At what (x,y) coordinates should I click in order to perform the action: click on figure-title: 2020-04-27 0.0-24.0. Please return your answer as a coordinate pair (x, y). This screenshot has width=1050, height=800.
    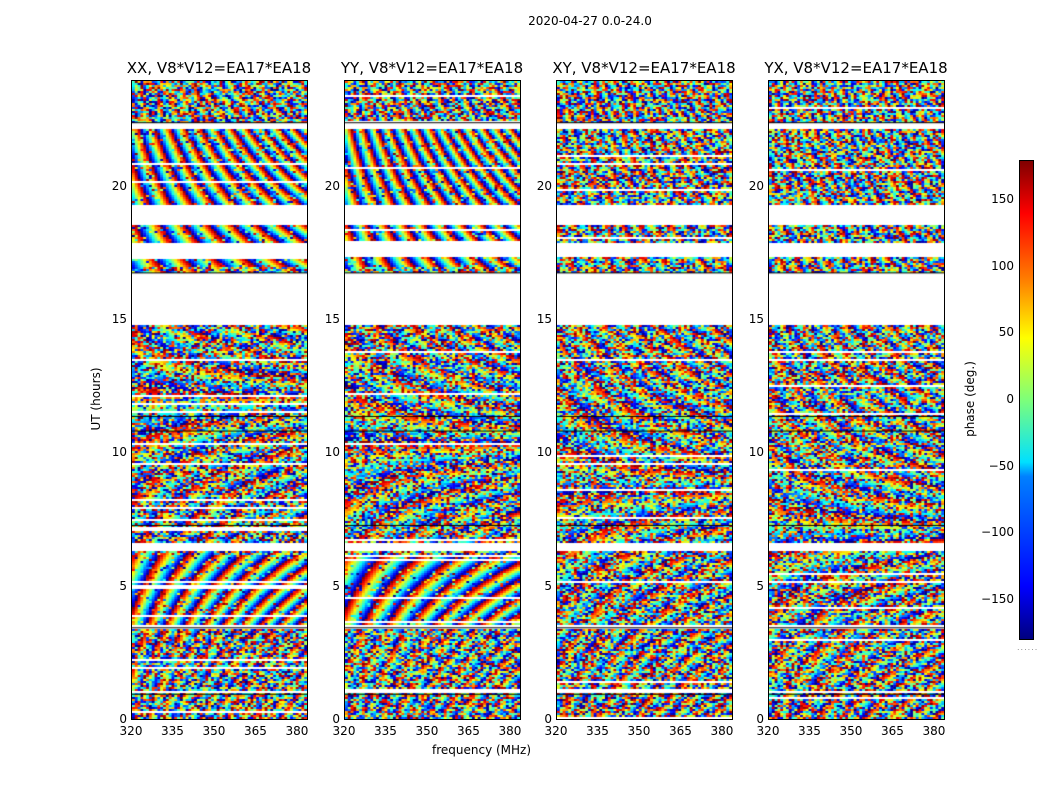
    Looking at the image, I should click on (590, 21).